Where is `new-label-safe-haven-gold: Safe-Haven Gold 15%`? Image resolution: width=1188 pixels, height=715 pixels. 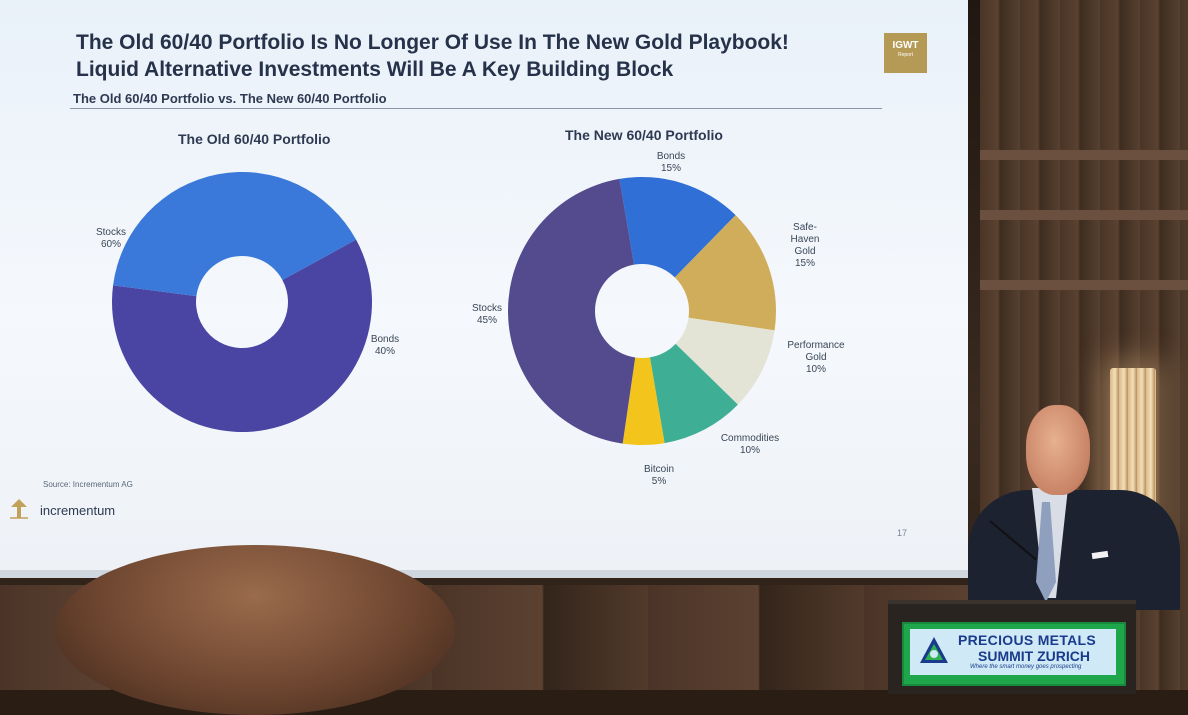 new-label-safe-haven-gold: Safe-Haven Gold 15% is located at coordinates (805, 246).